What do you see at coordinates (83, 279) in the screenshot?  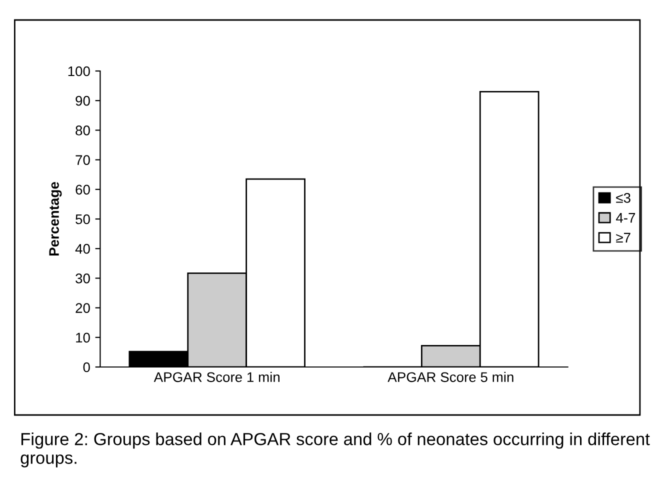 I see `y-tick-label: 30` at bounding box center [83, 279].